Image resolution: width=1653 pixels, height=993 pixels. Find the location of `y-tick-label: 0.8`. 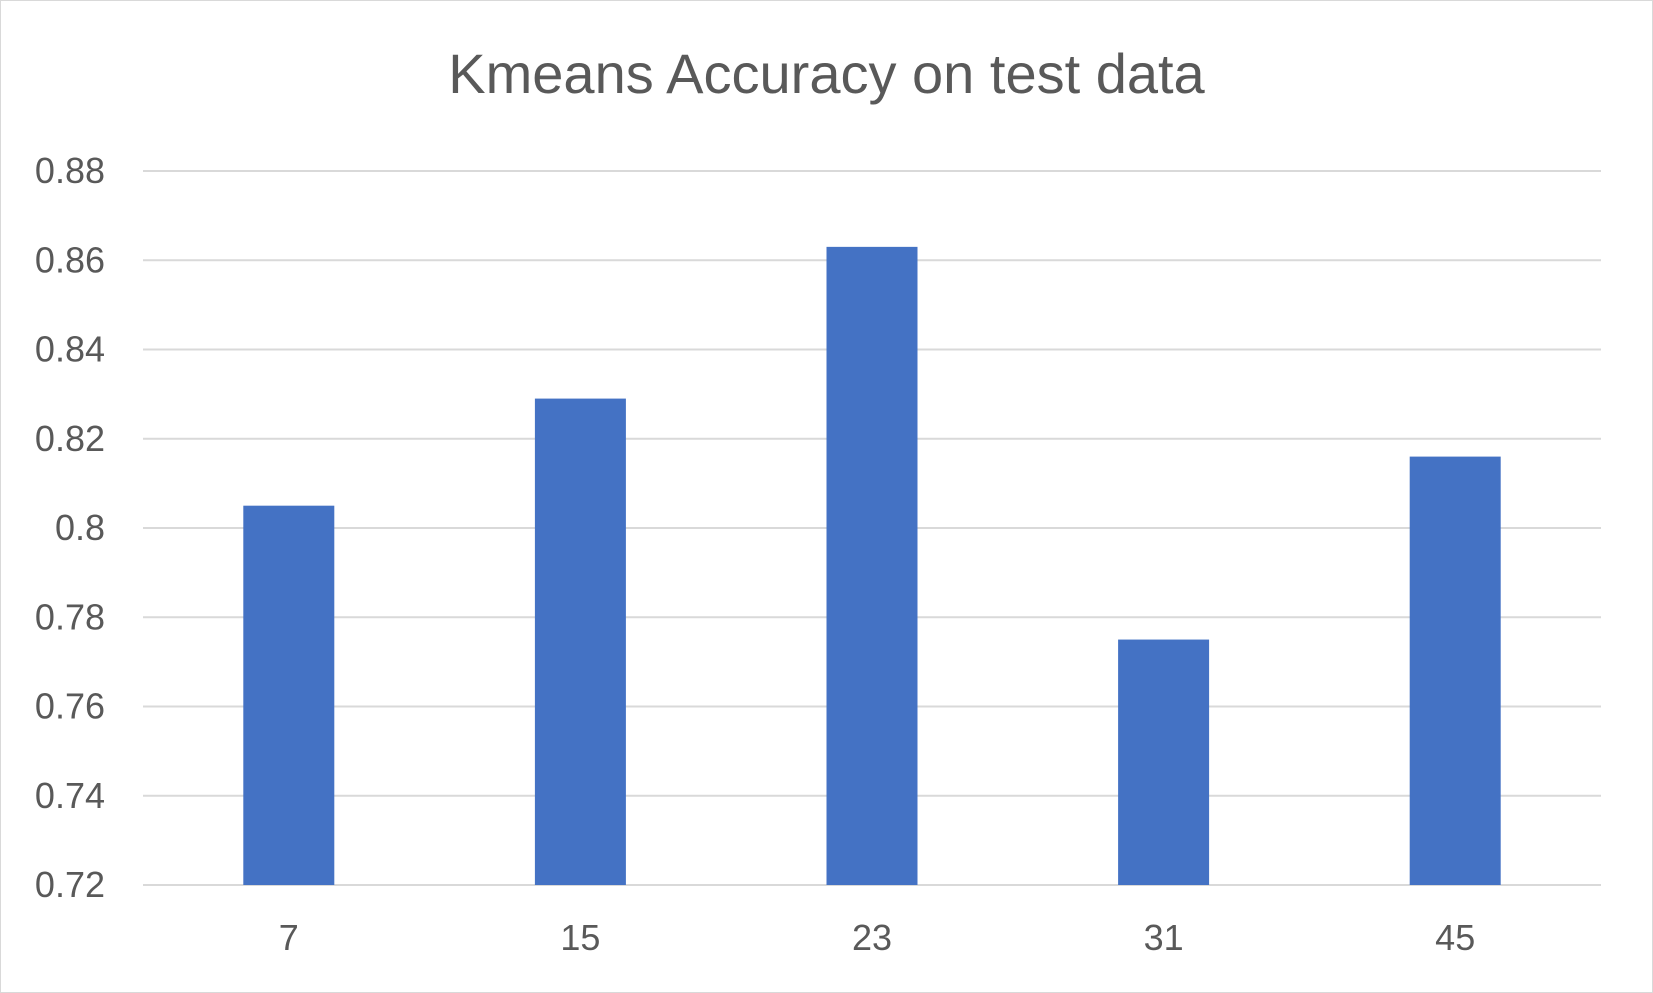

y-tick-label: 0.8 is located at coordinates (80, 527).